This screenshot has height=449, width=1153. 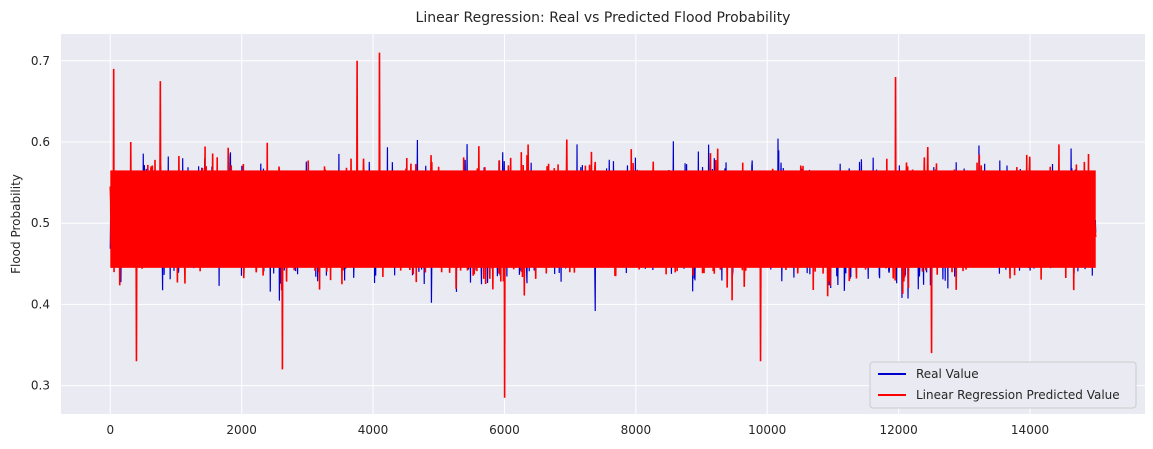 I want to click on x-tick-label: 6000, so click(x=504, y=430).